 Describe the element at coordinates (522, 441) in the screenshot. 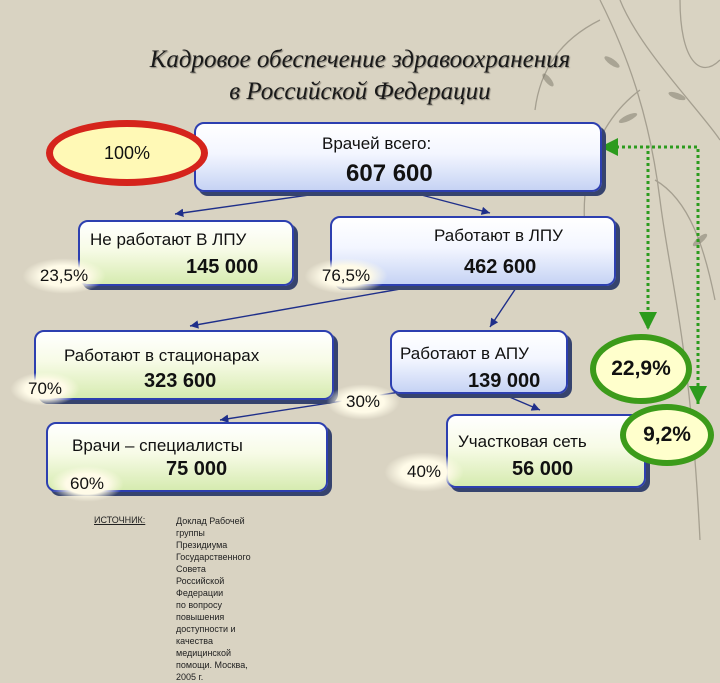

I see `district-label: Участковая сеть` at that location.